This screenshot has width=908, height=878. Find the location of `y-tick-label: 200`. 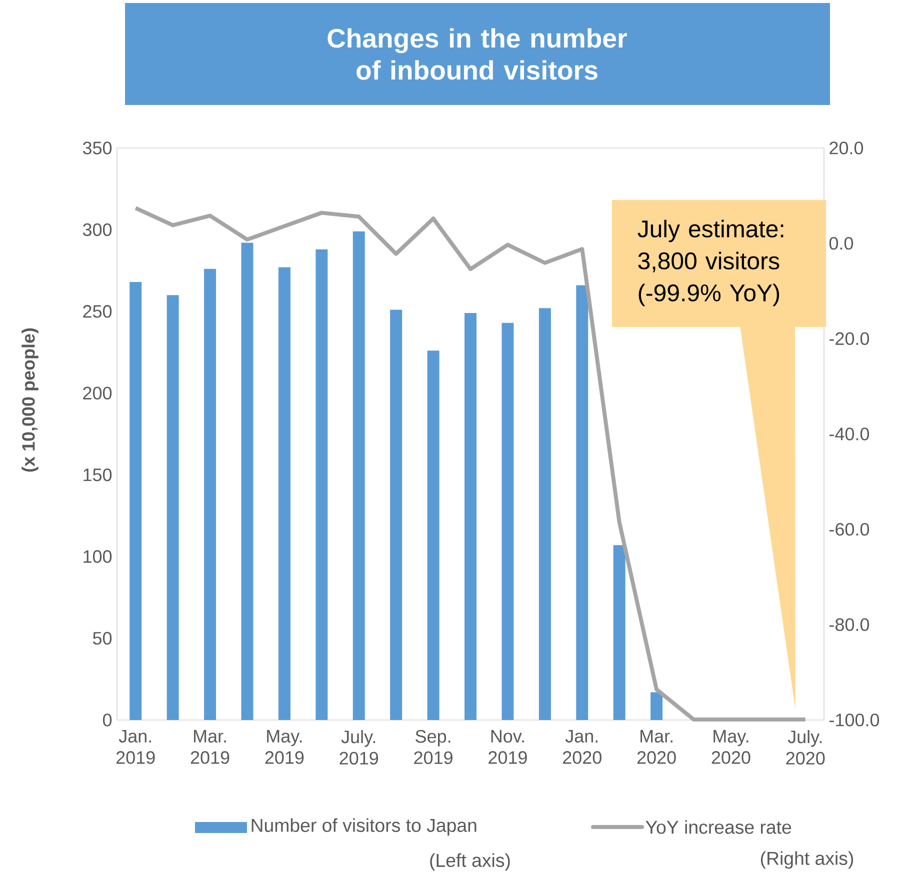

y-tick-label: 200 is located at coordinates (97, 393).